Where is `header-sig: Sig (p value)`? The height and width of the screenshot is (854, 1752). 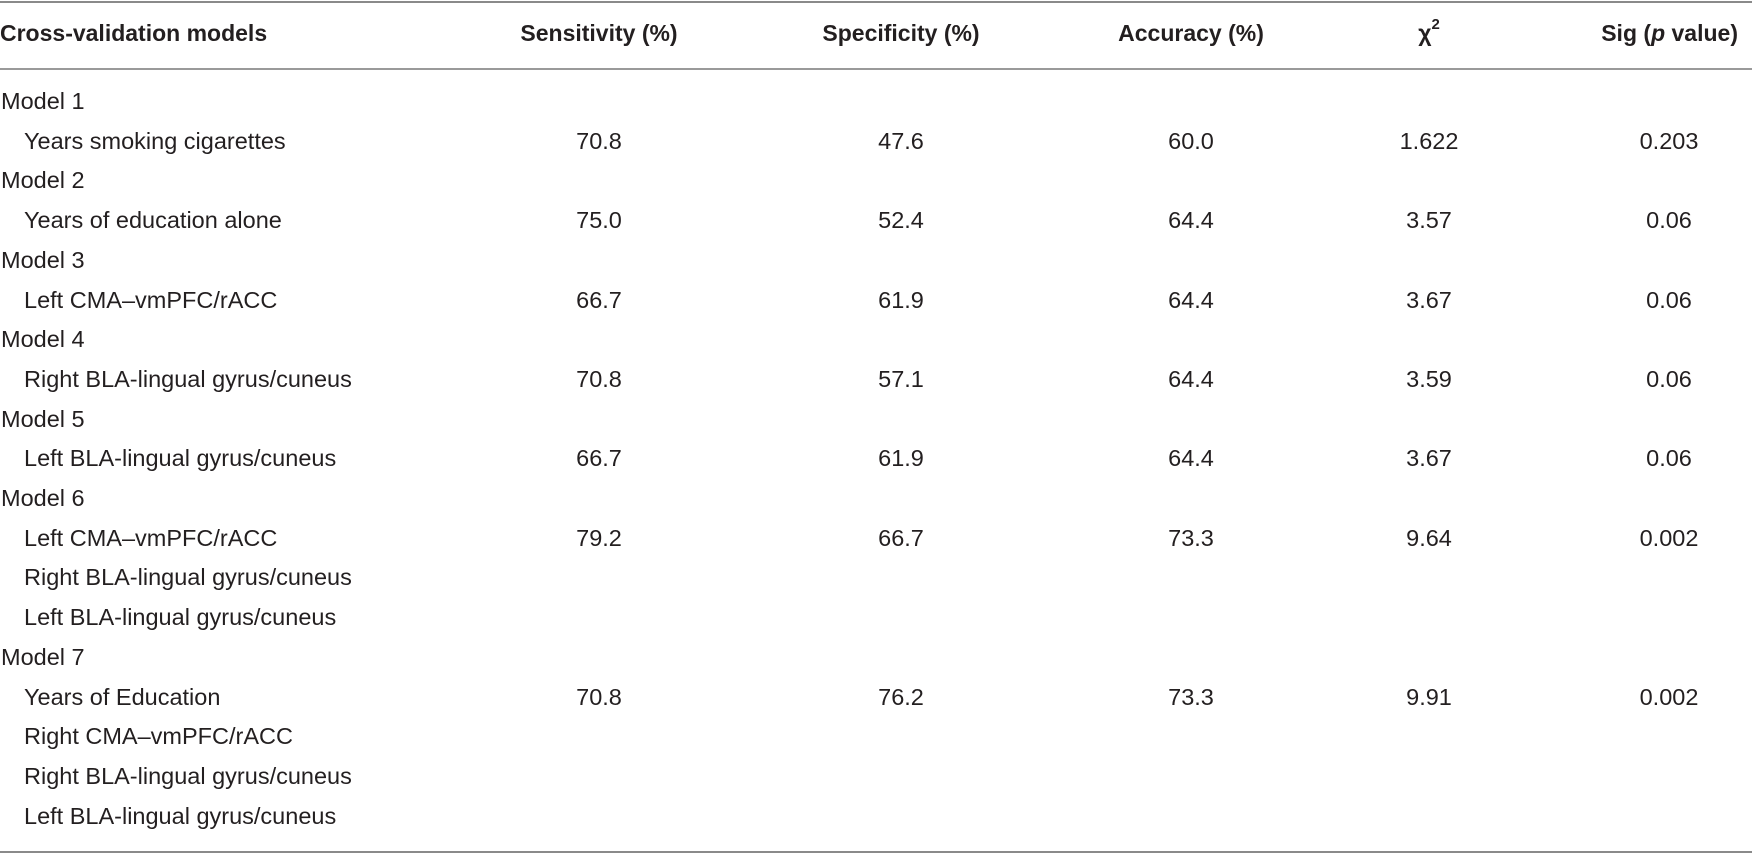
header-sig: Sig (p value) is located at coordinates (1669, 33).